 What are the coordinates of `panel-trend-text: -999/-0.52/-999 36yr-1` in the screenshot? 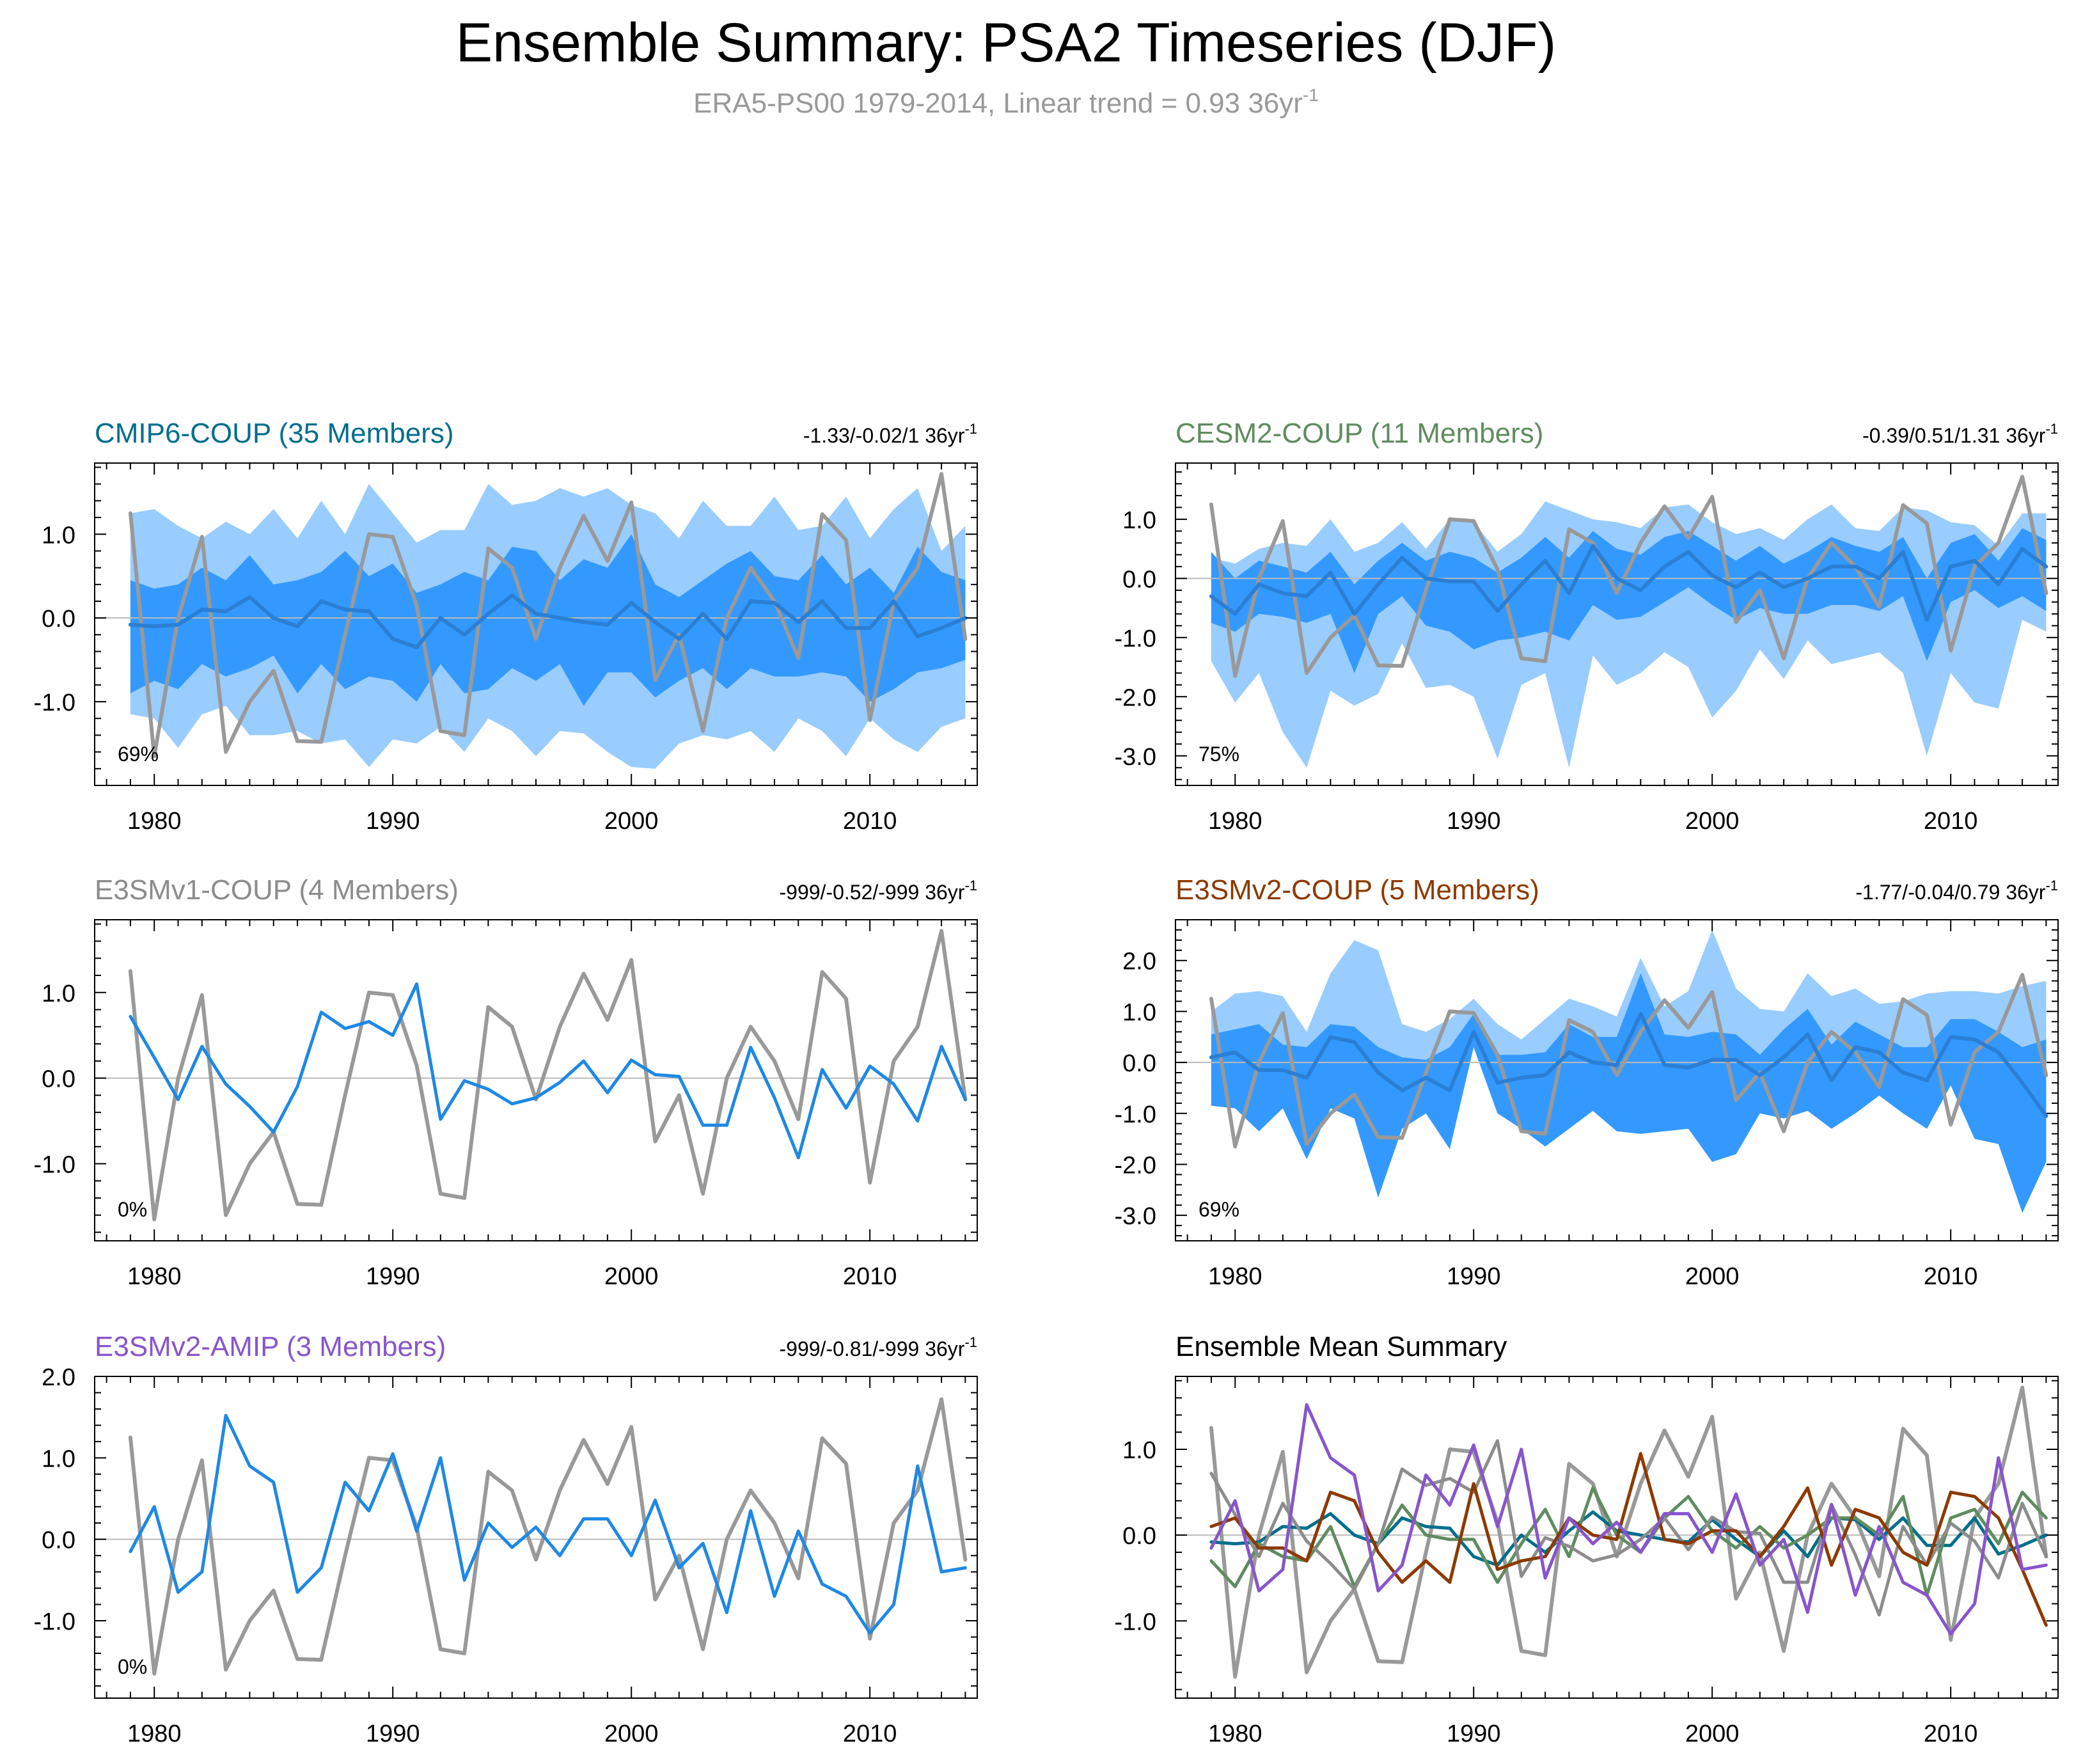 It's located at (878, 891).